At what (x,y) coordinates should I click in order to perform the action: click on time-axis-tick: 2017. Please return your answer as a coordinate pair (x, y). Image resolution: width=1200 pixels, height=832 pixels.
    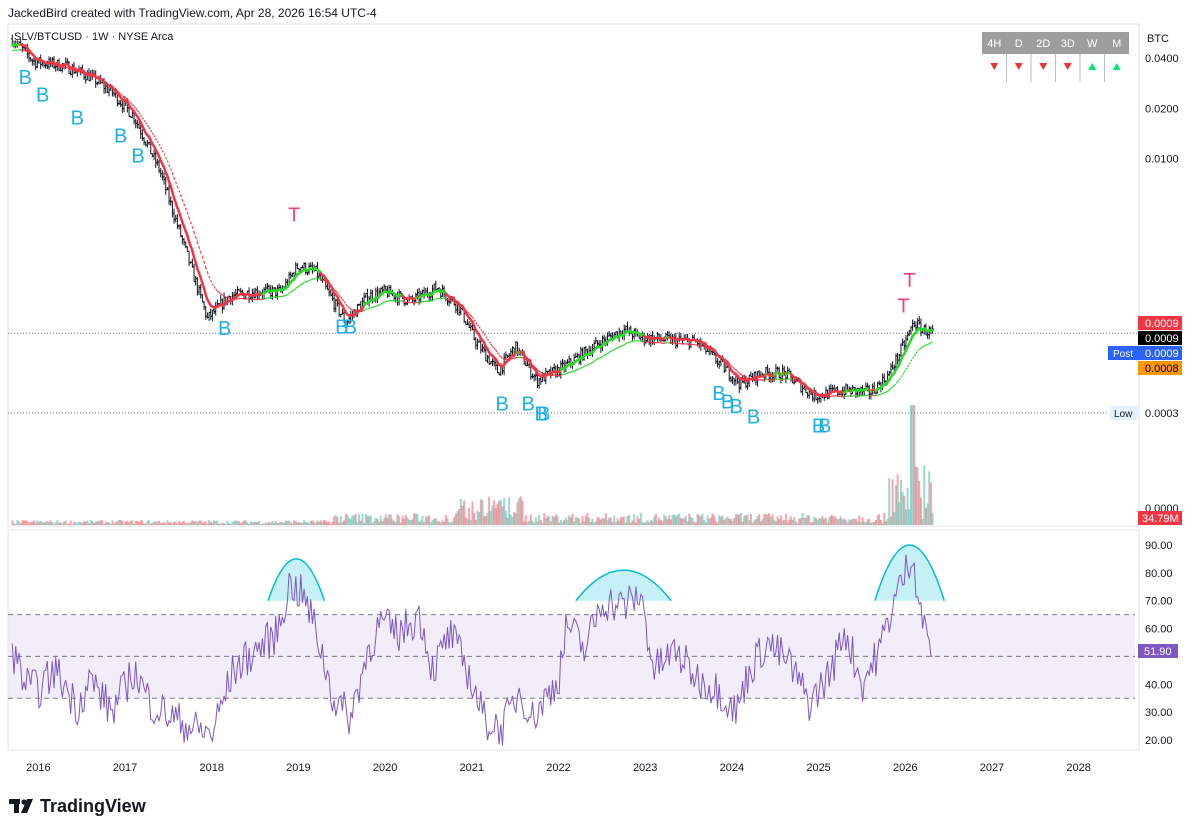
    Looking at the image, I should click on (125, 768).